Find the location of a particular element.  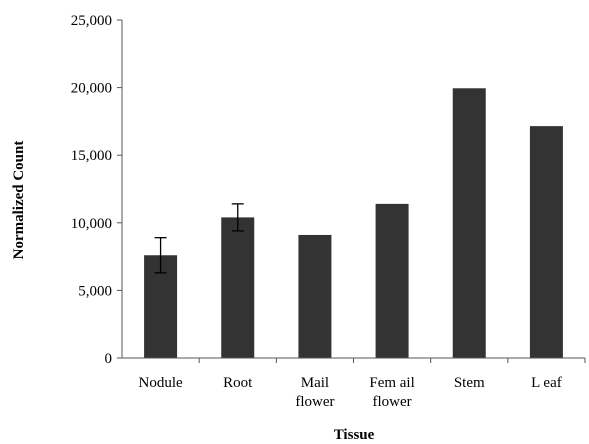

y-axis-ticks: 0 5,000 10,000 15,000 20,000 25,000 is located at coordinates (96, 190).